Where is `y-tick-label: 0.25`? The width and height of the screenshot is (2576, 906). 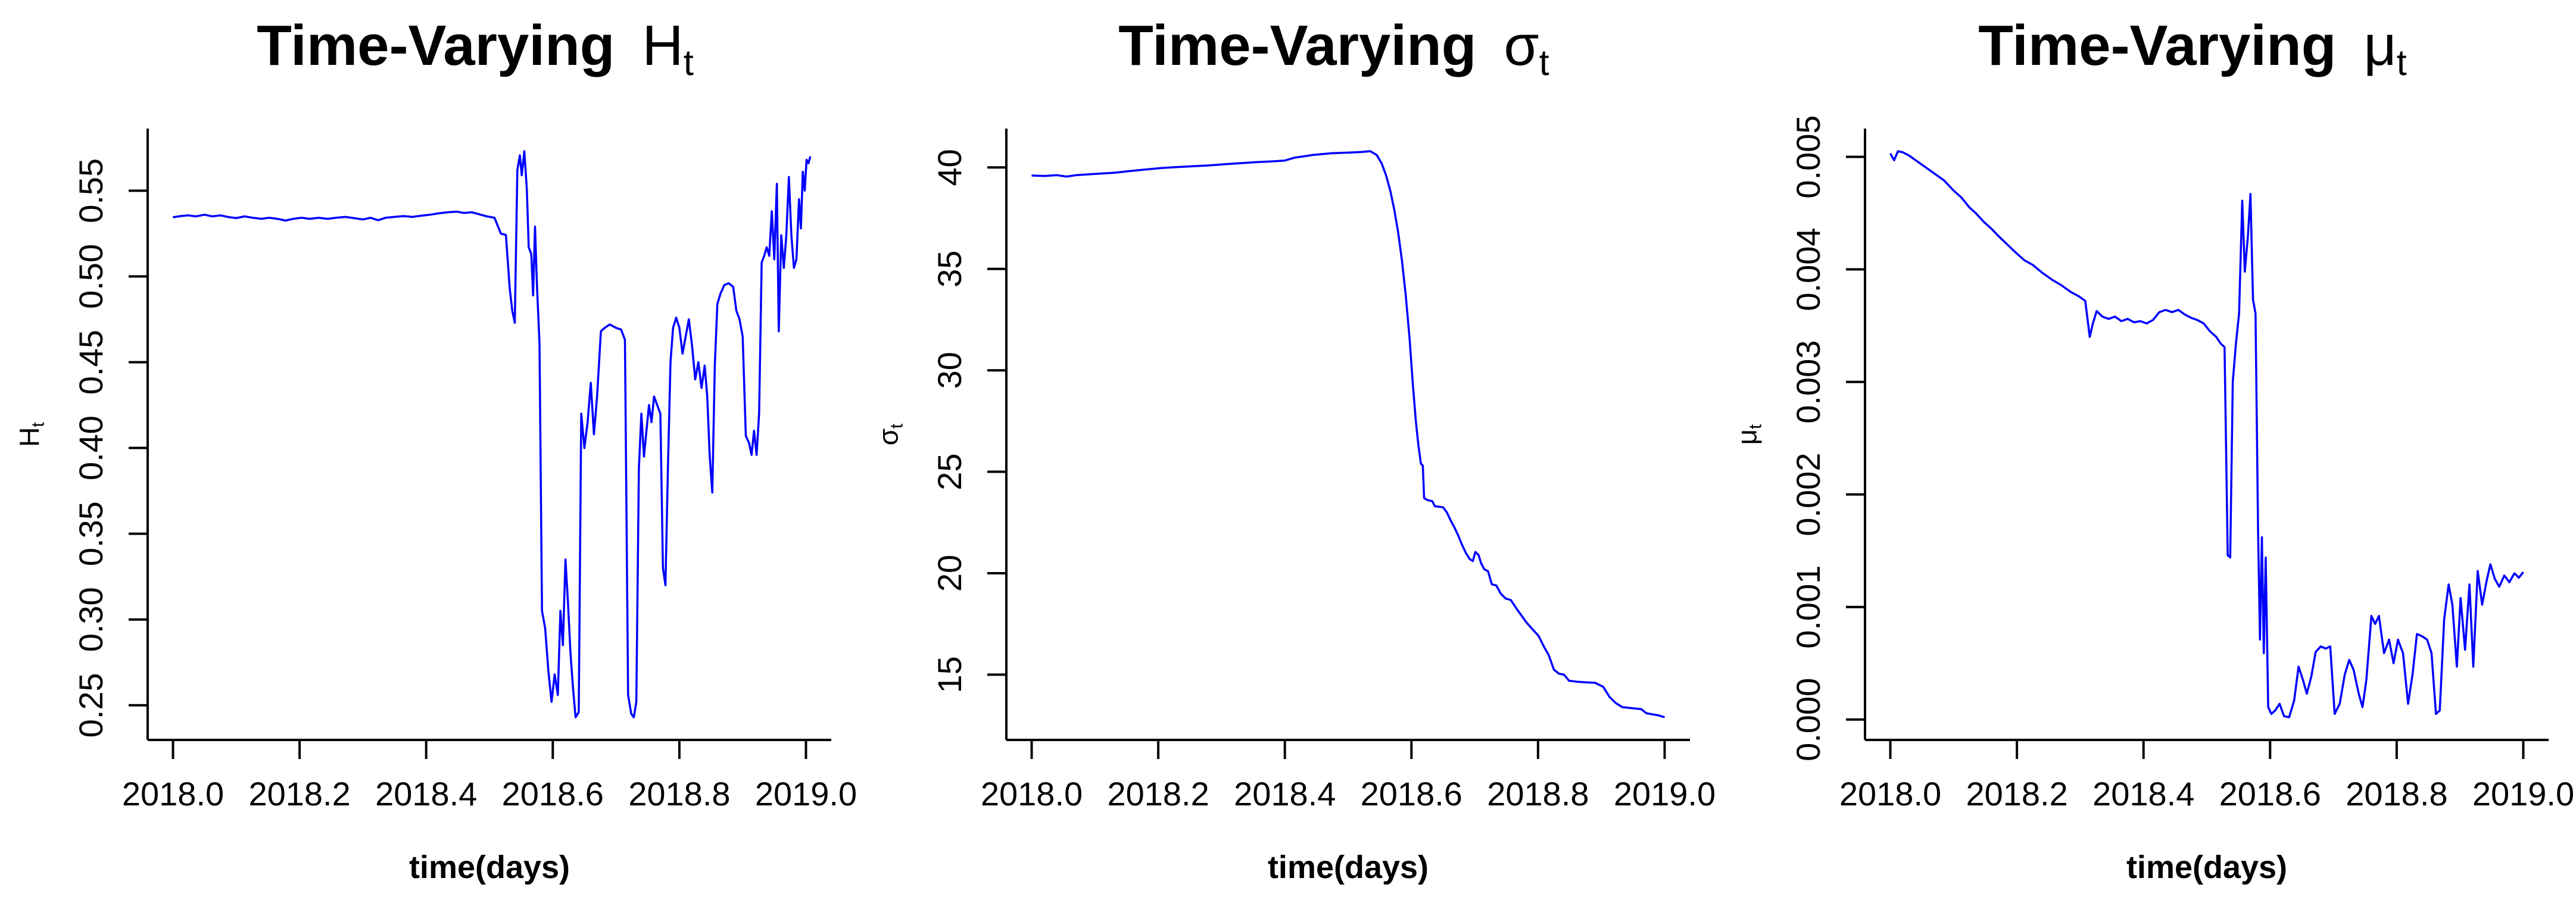 y-tick-label: 0.25 is located at coordinates (91, 705).